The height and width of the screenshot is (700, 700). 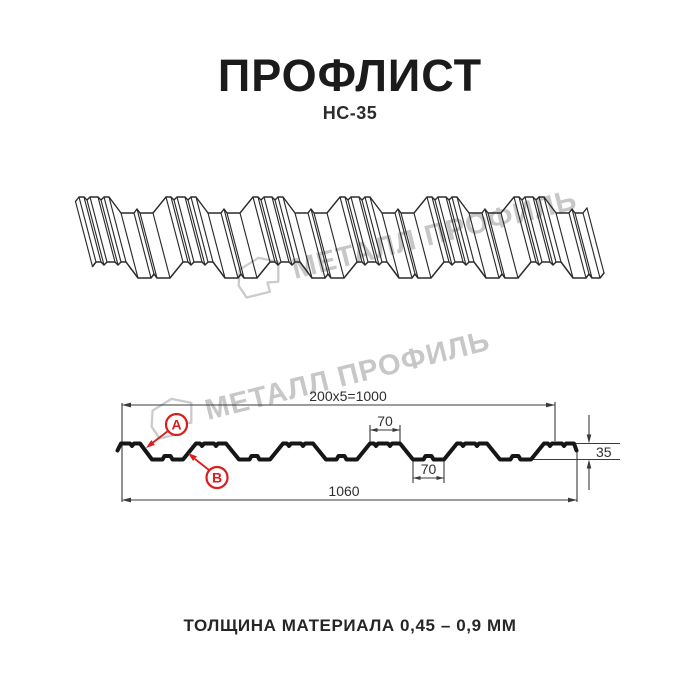 I want to click on callout-b-letter: B, so click(x=217, y=478).